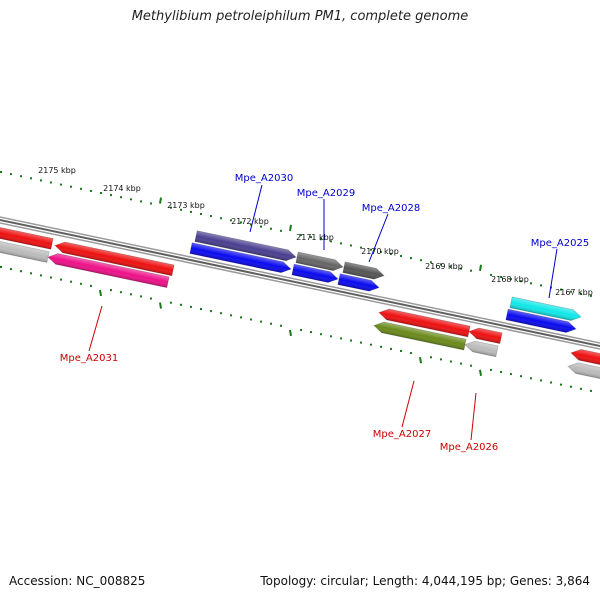  Describe the element at coordinates (122, 188) in the screenshot. I see `kbp-label: 2174 kbp` at that location.